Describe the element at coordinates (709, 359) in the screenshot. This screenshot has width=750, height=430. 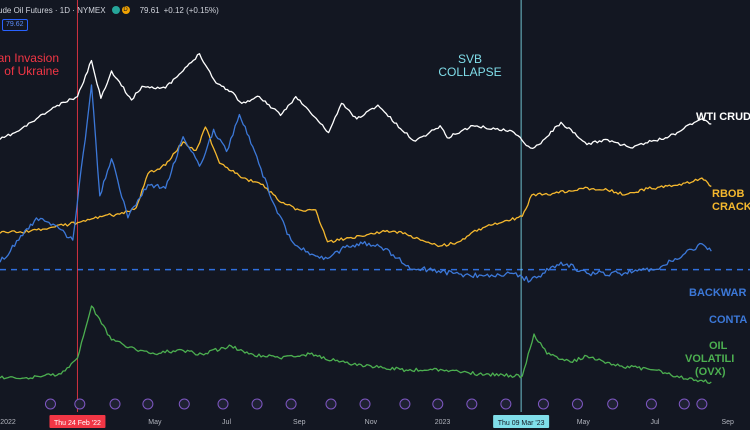
I see `ovx-label: OIL VOLATILI (OVX)` at that location.